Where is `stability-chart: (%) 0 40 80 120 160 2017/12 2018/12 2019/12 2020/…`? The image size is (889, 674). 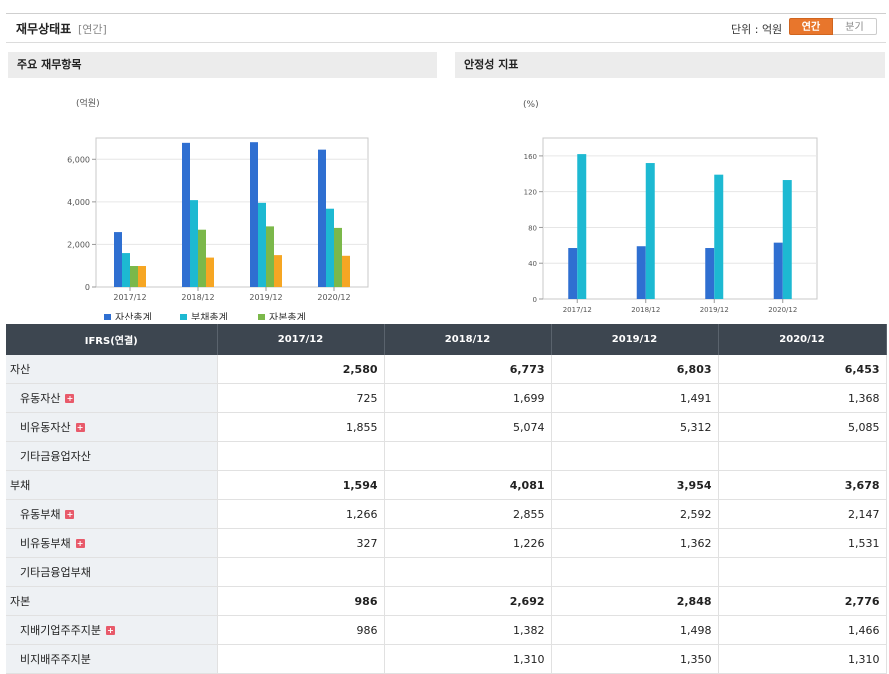 stability-chart: (%) 0 40 80 120 160 2017/12 2018/12 2019/12 2020/… is located at coordinates (670, 207).